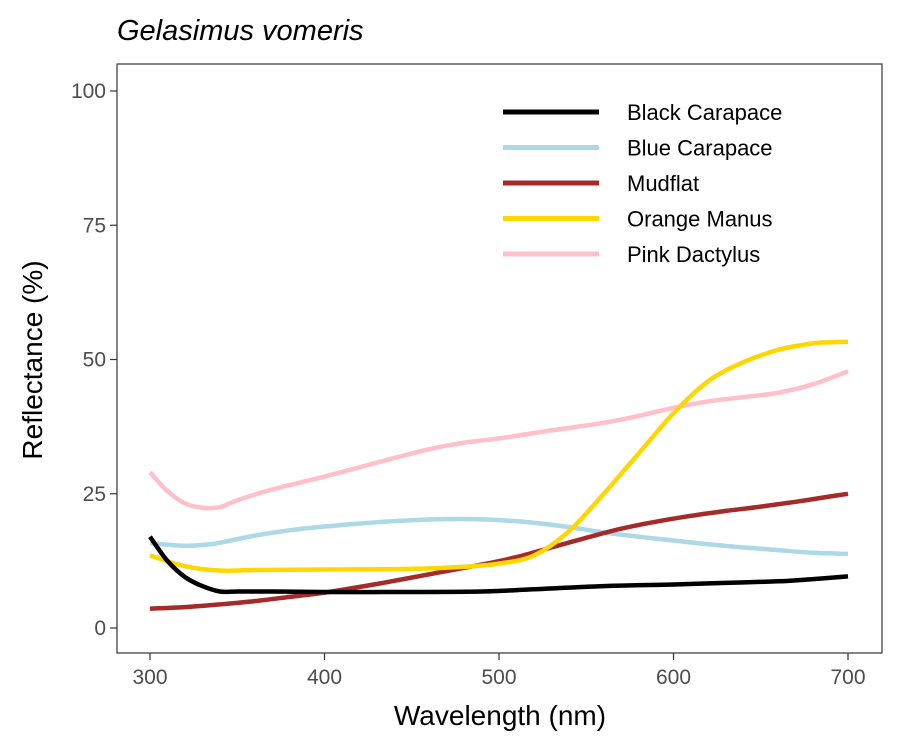  I want to click on legend-label-mudflat: Mudflat, so click(663, 183).